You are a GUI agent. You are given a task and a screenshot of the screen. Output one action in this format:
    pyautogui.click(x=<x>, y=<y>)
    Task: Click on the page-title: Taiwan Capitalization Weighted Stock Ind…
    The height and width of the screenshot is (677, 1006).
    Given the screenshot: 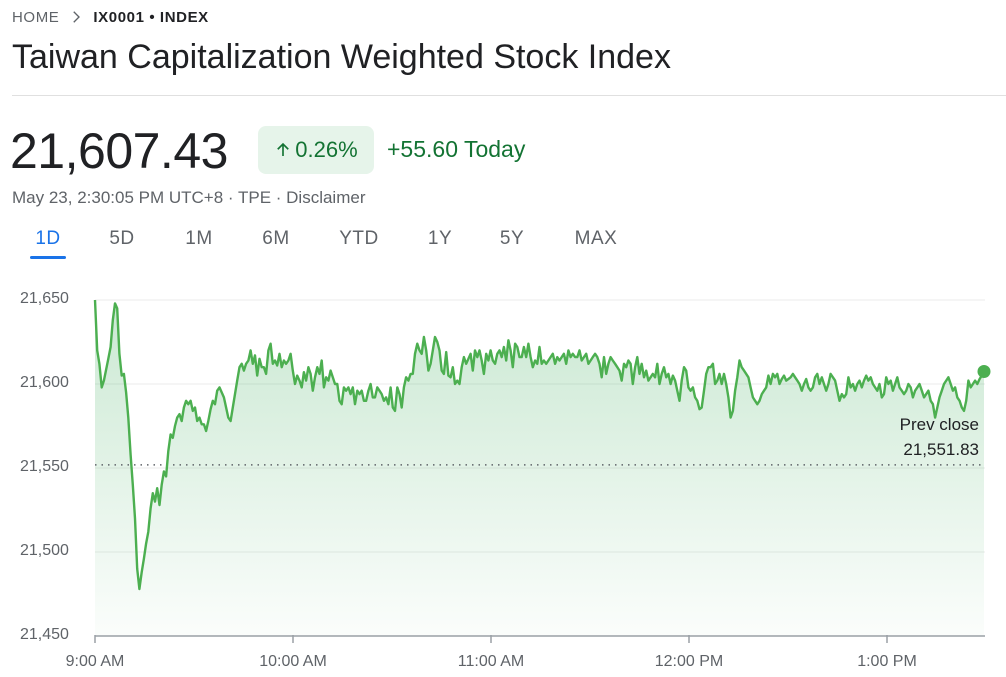 What is the action you would take?
    pyautogui.click(x=341, y=57)
    